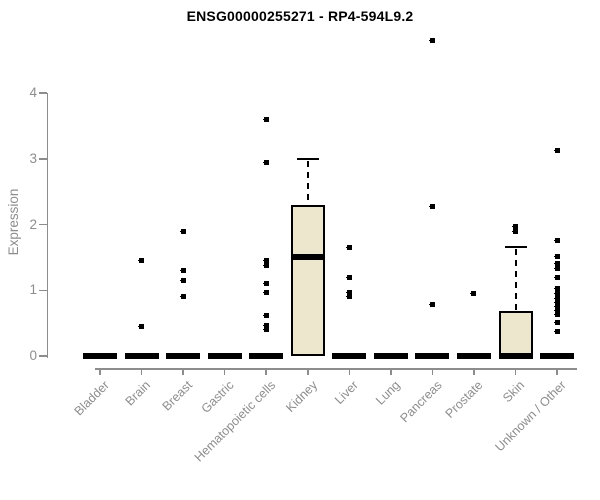  Describe the element at coordinates (183, 356) in the screenshot. I see `zero-bar-breast` at that location.